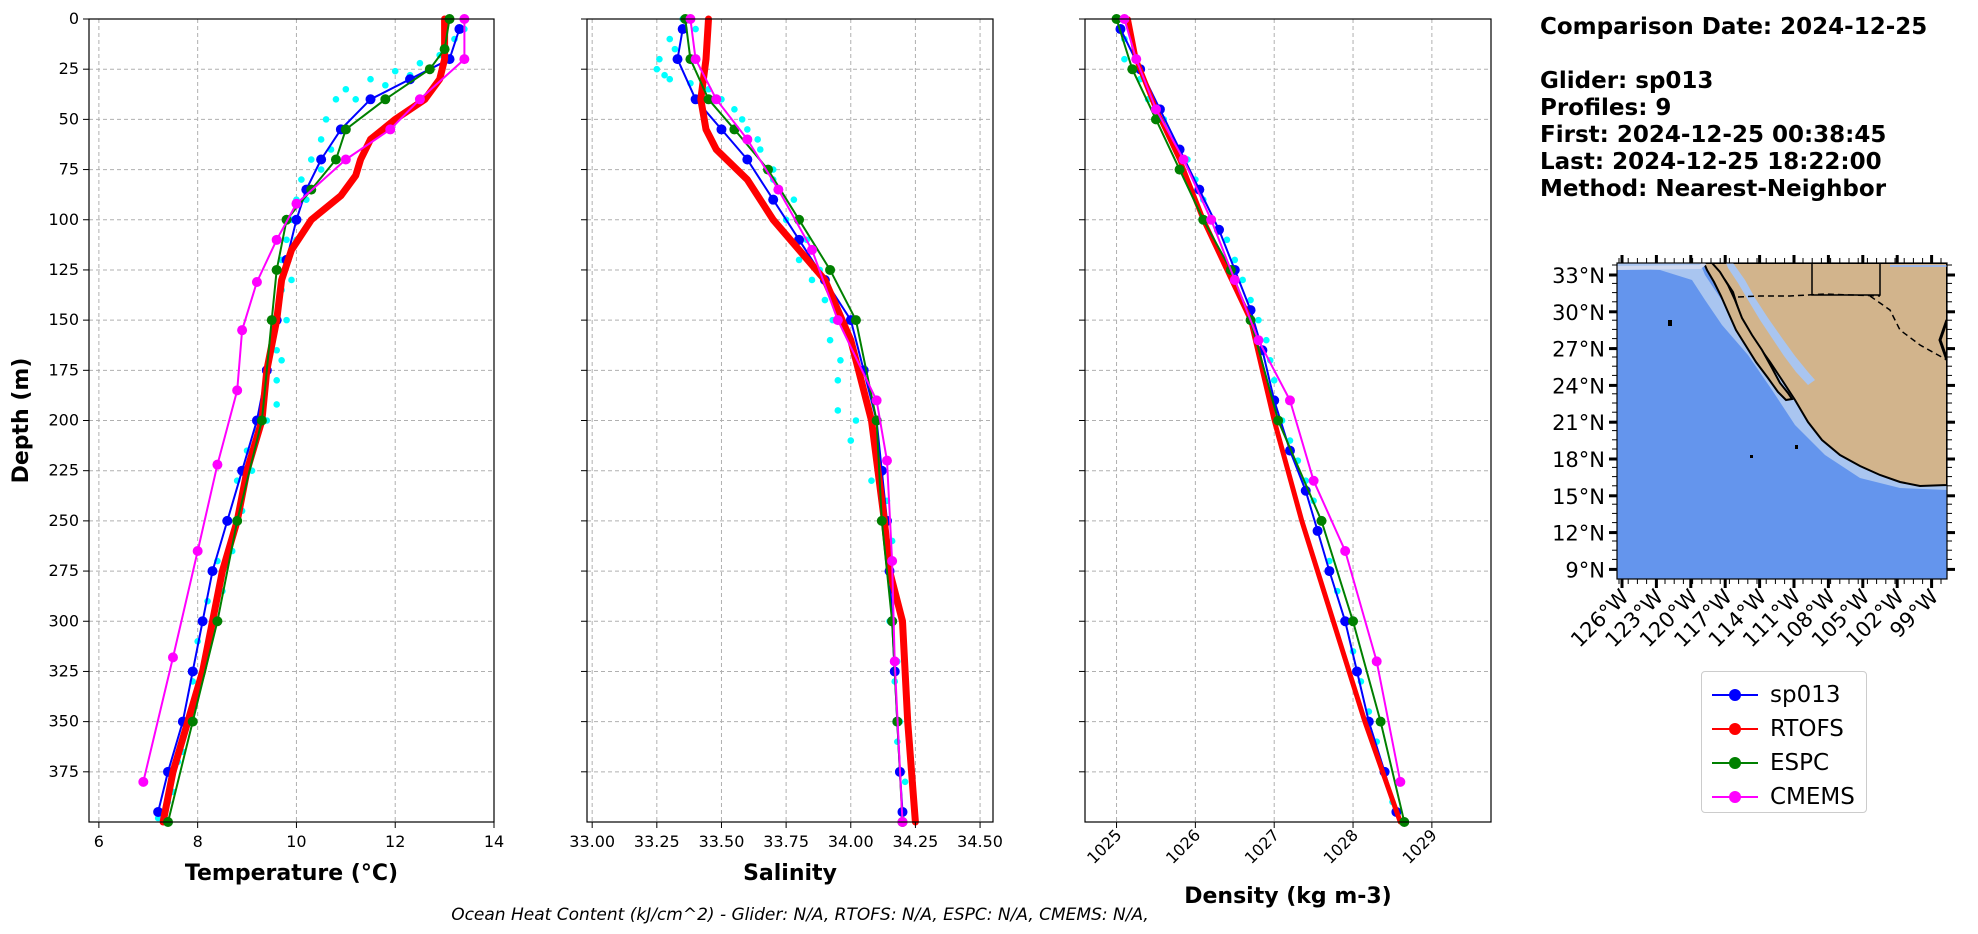 This screenshot has height=934, width=1978. Describe the element at coordinates (395, 841) in the screenshot. I see `x-tick-label: 12` at that location.